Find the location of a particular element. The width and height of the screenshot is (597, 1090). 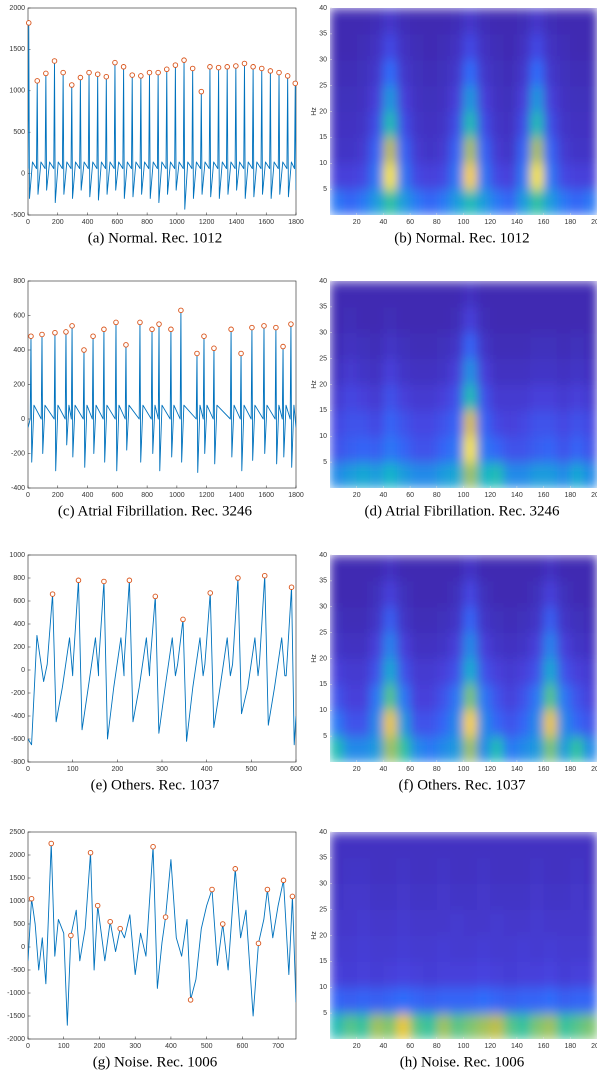

x-tick-label: 180 is located at coordinates (570, 222).